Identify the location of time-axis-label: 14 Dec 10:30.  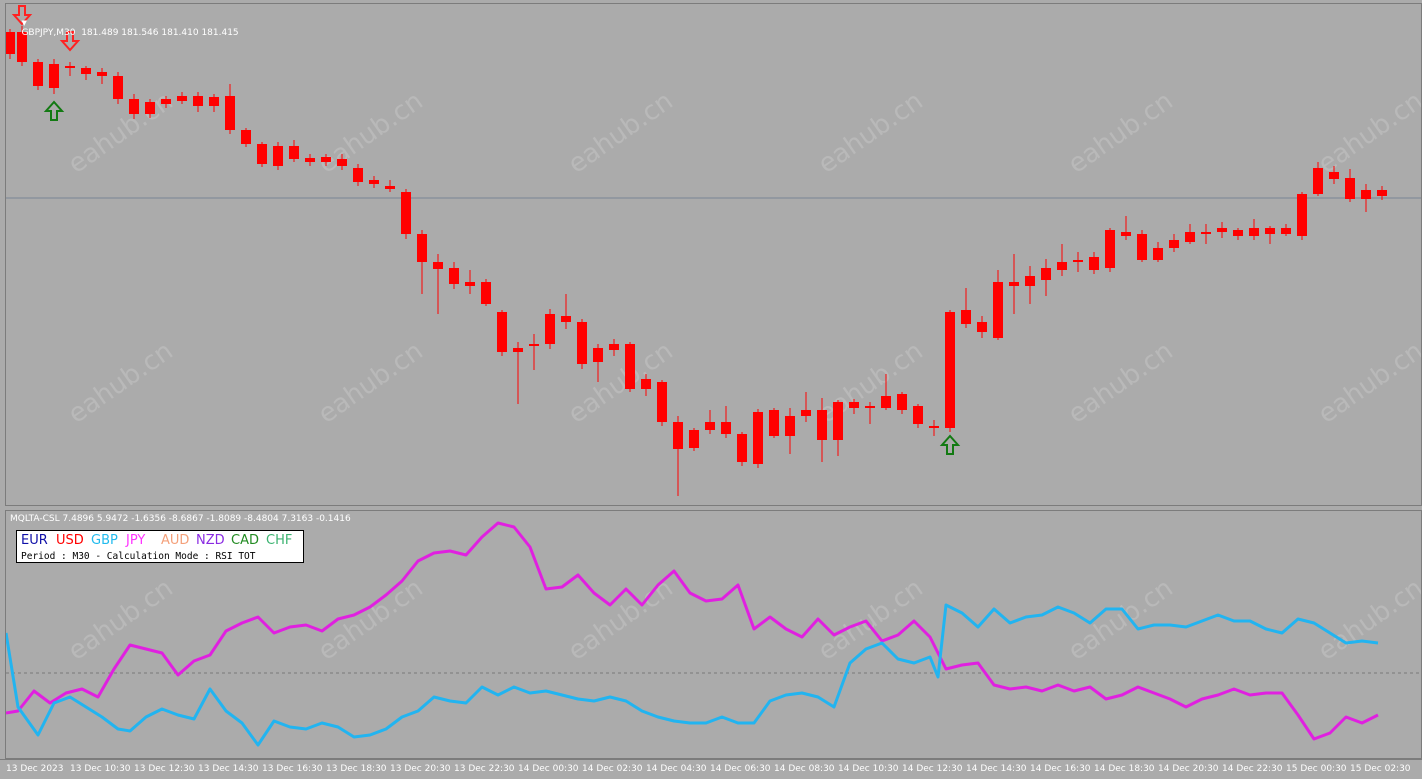
(868, 769).